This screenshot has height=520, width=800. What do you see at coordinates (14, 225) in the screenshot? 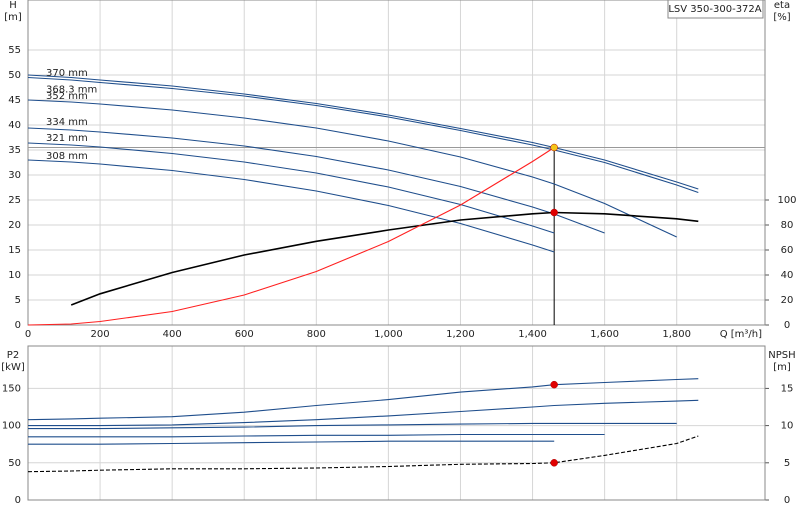
I see `y-tick-label: 20` at bounding box center [14, 225].